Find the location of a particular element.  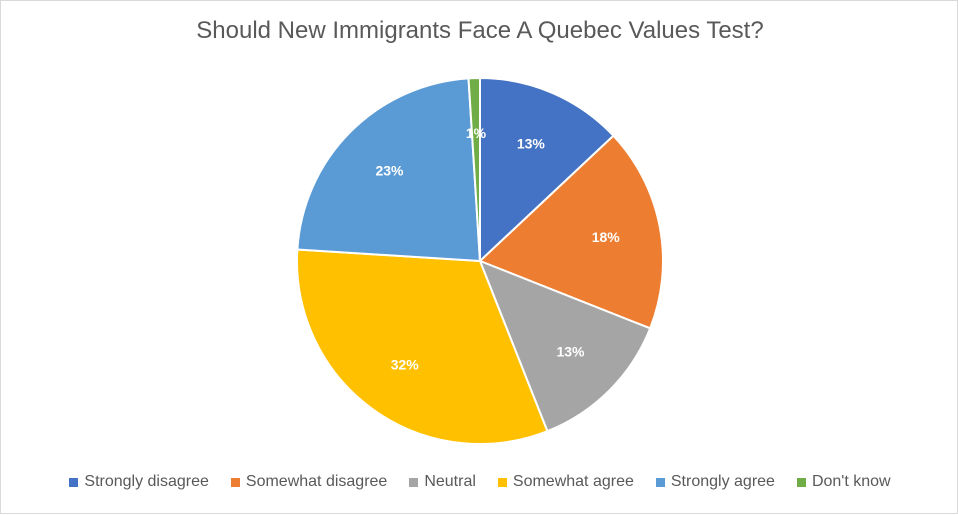

legend-item-strongly-disagree: Strongly disagree is located at coordinates (139, 482).